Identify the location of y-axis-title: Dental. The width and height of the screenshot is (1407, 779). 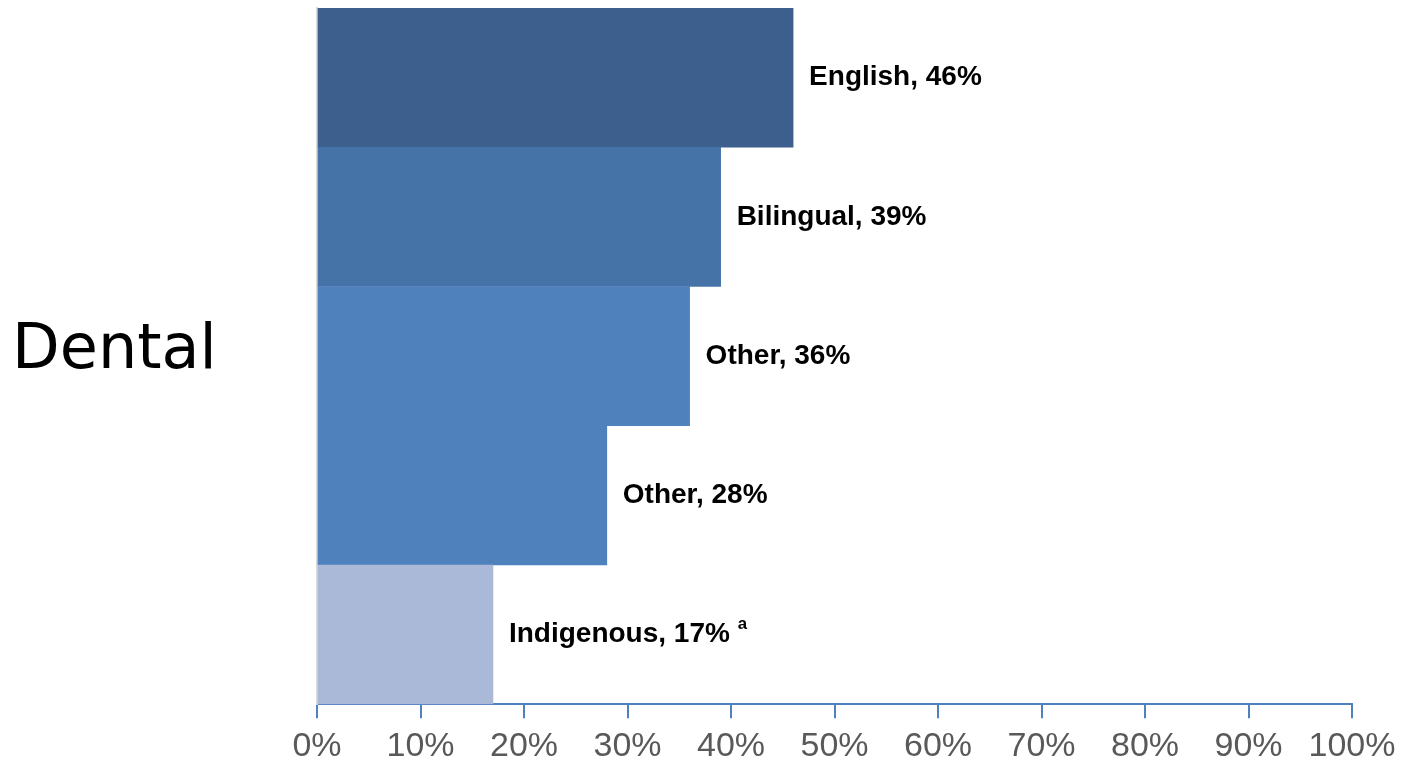
(114, 346).